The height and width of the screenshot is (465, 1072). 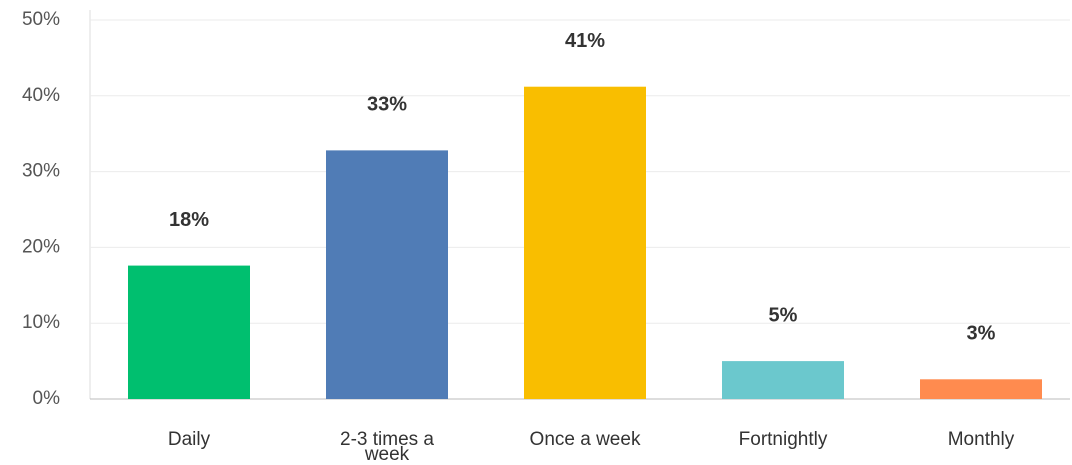 I want to click on value-label: 41%, so click(x=585, y=41).